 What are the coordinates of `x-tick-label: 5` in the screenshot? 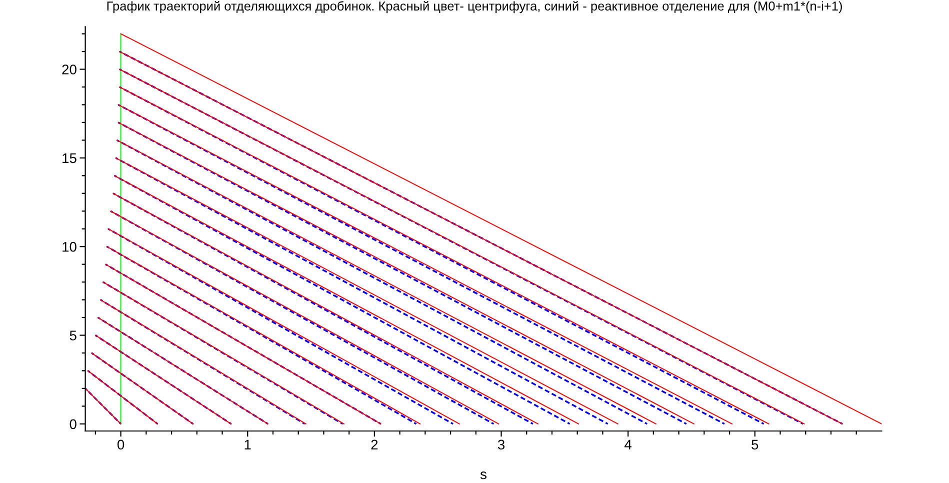 It's located at (755, 445).